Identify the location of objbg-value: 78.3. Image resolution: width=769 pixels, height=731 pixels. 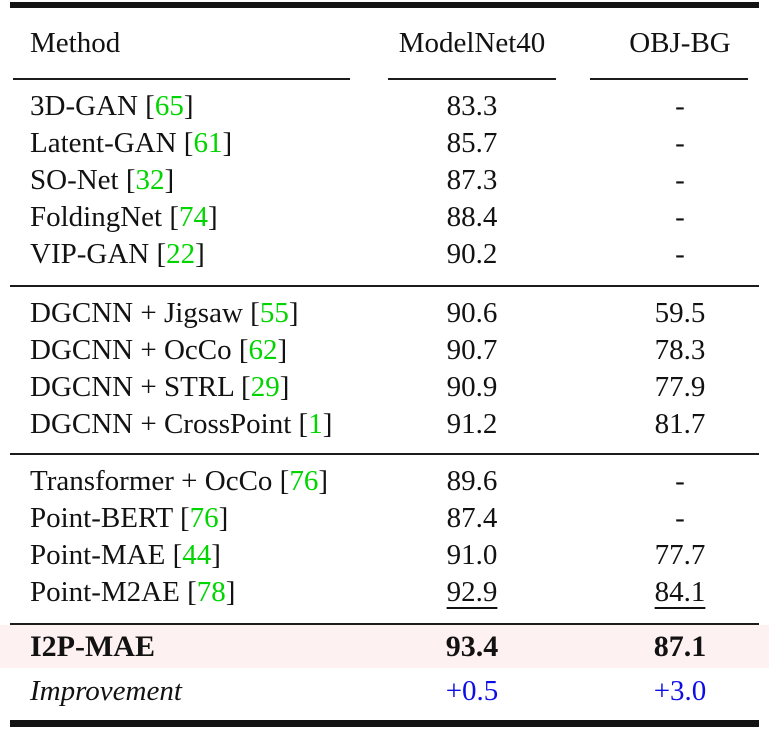
(680, 350).